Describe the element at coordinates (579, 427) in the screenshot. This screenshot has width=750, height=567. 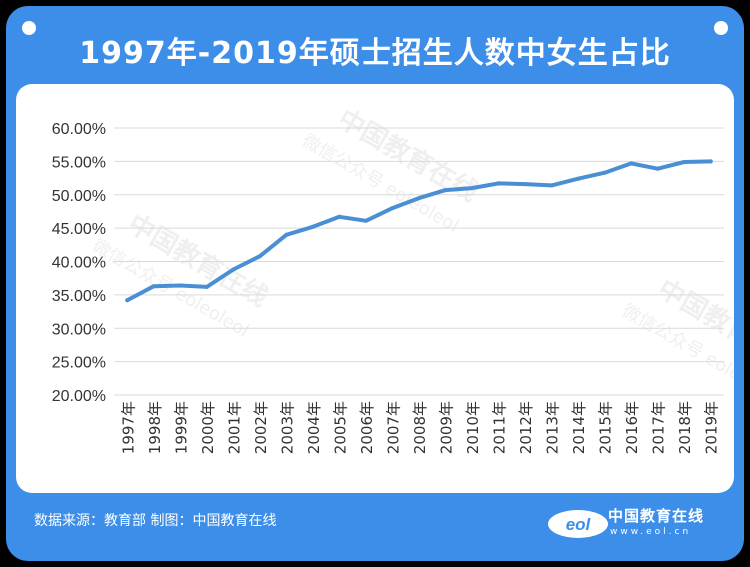
I see `x-tick-label: 2014年` at that location.